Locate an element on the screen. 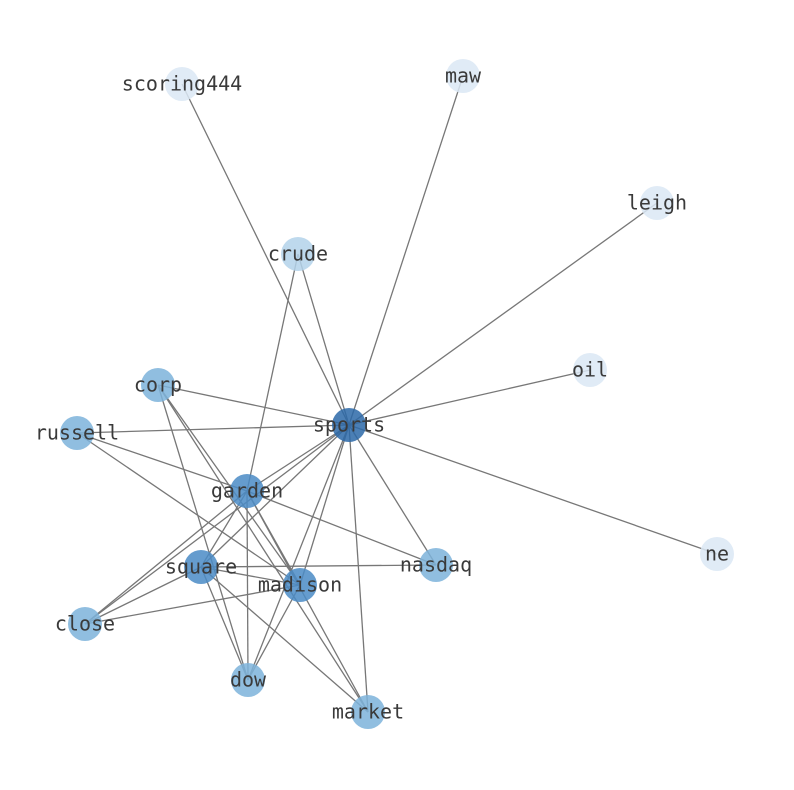  node-label: leigh is located at coordinates (657, 203).